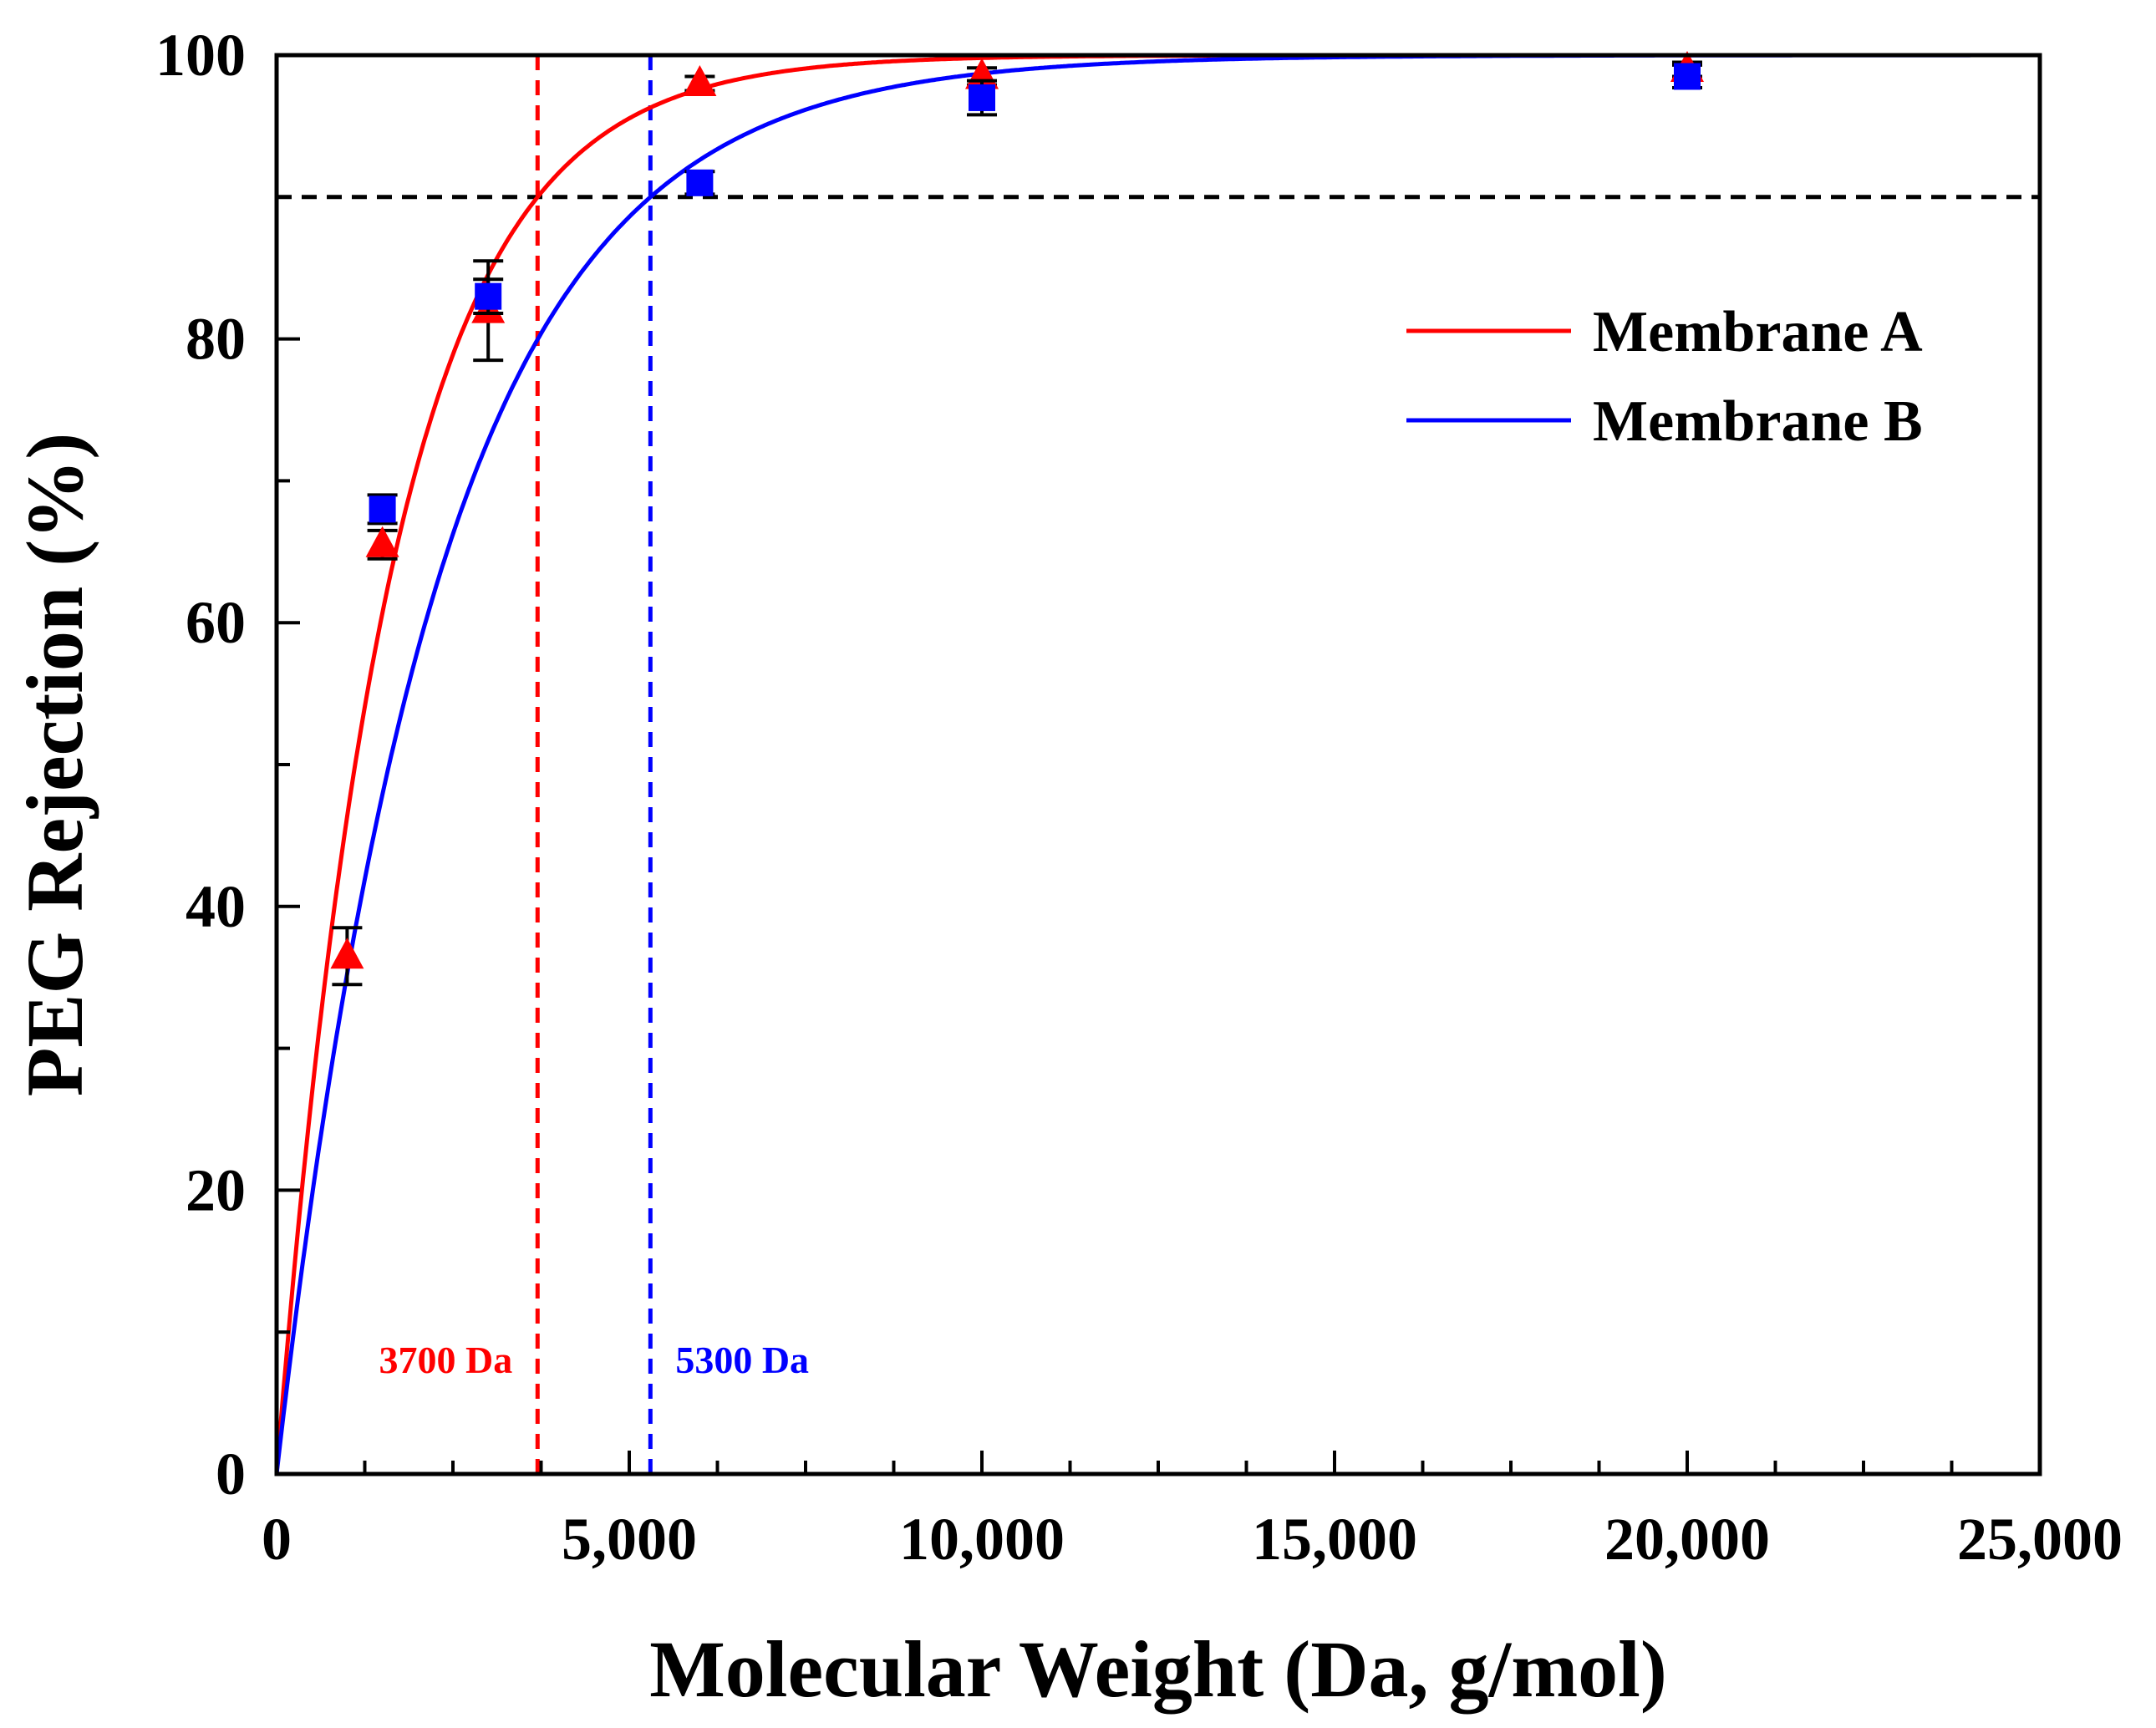 The image size is (2156, 1728). I want to click on y-tick-label: 40, so click(216, 906).